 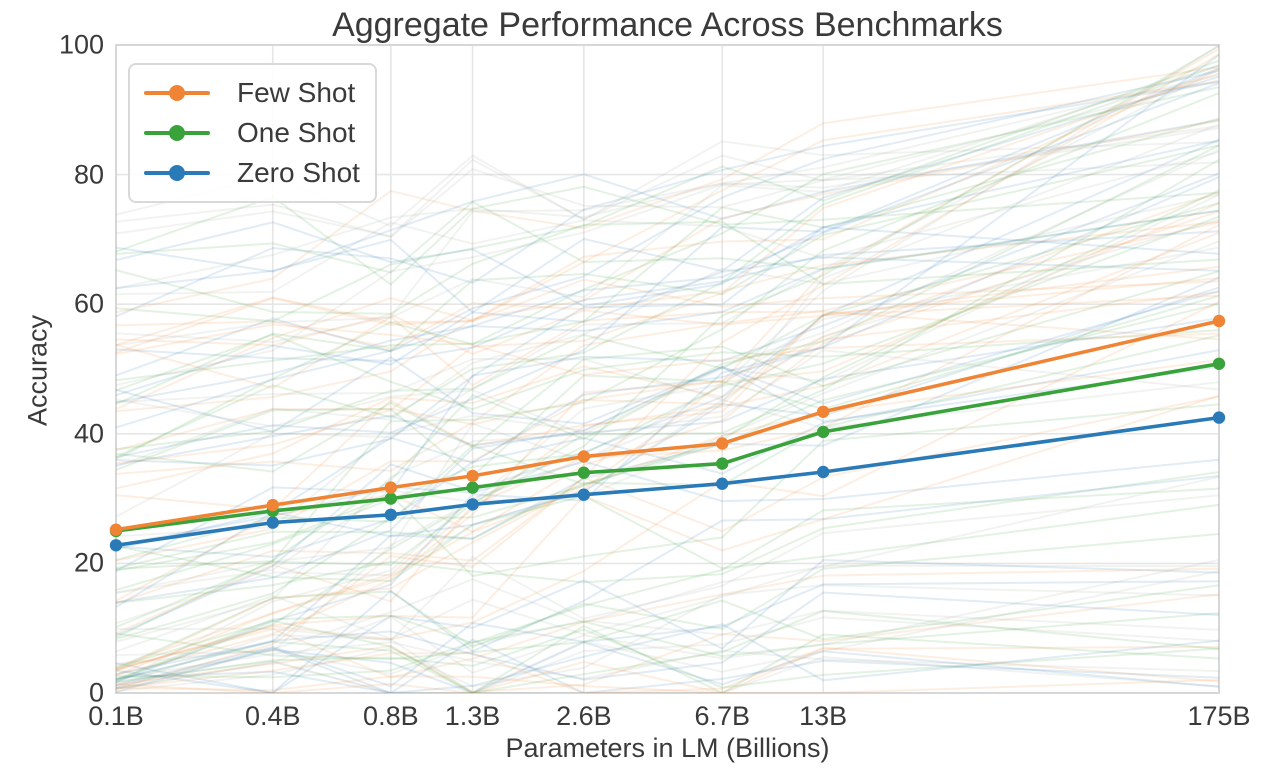 I want to click on legend-item-zero-shot: Zero Shot, so click(x=259, y=173).